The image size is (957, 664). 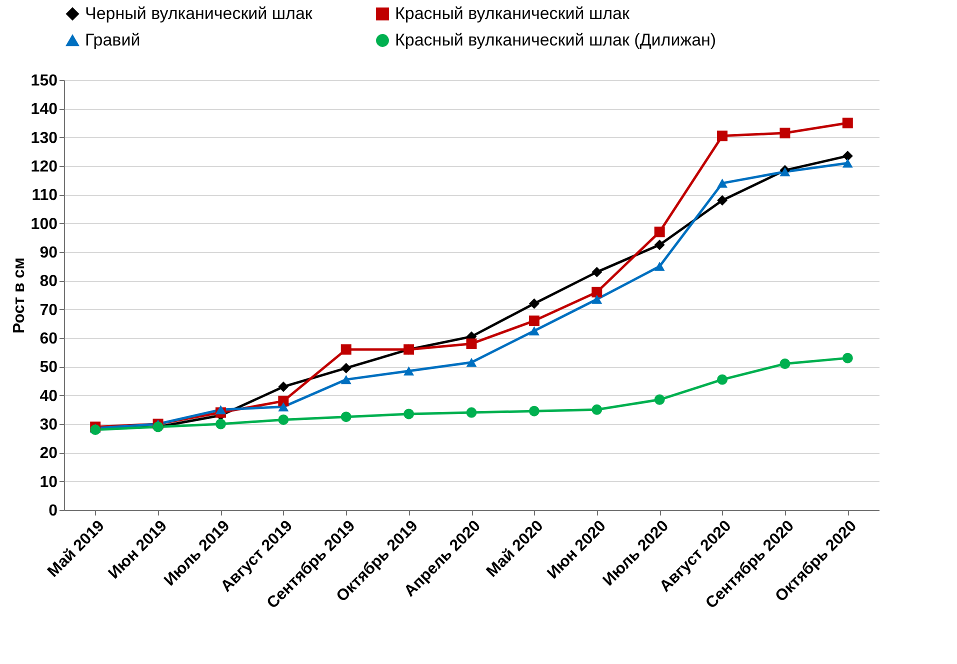 I want to click on y-tick-label: 120, so click(x=44, y=167).